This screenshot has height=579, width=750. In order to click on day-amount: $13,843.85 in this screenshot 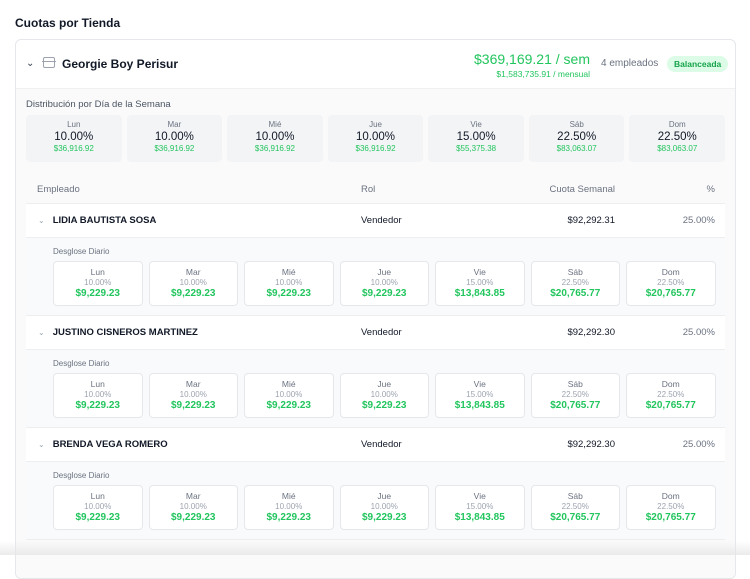, I will do `click(479, 517)`.